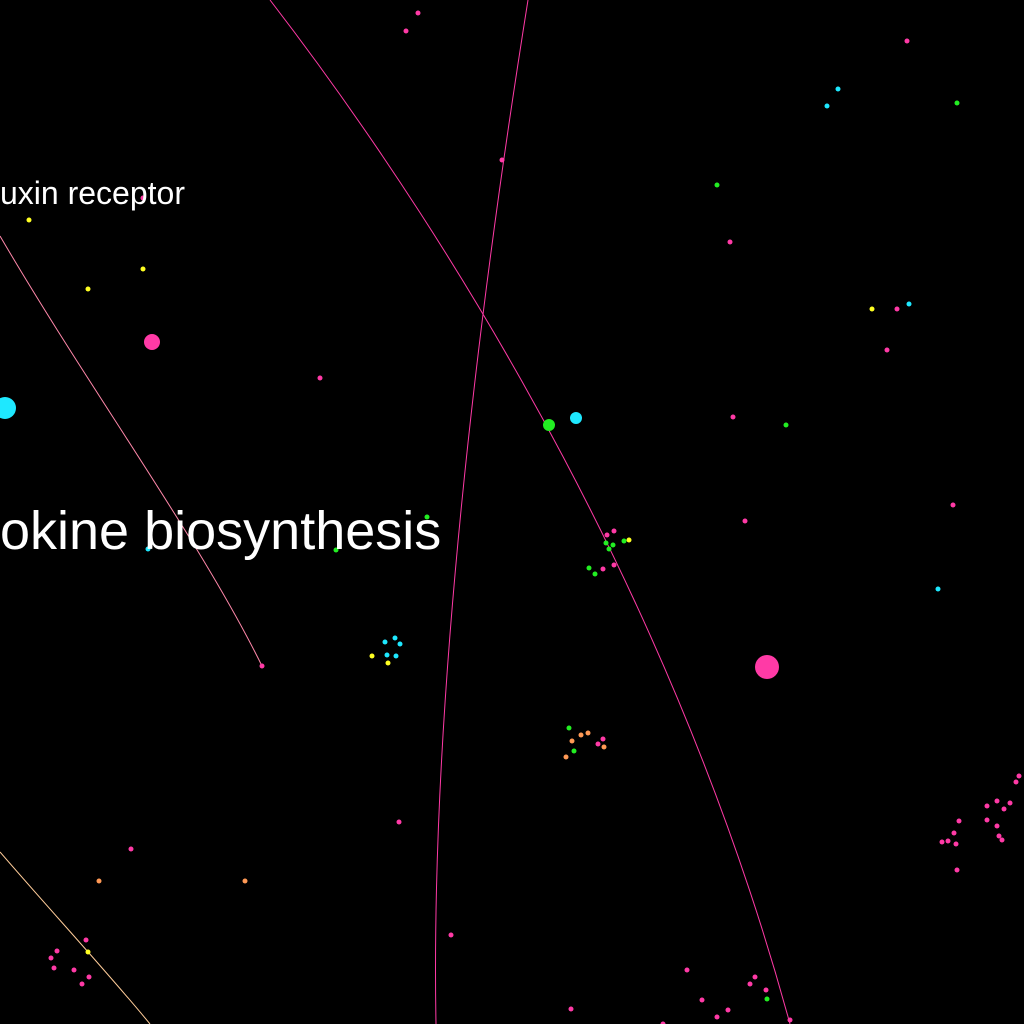 Image resolution: width=1024 pixels, height=1024 pixels. Describe the element at coordinates (92, 193) in the screenshot. I see `label-auxin-receptor: uxin receptor` at that location.